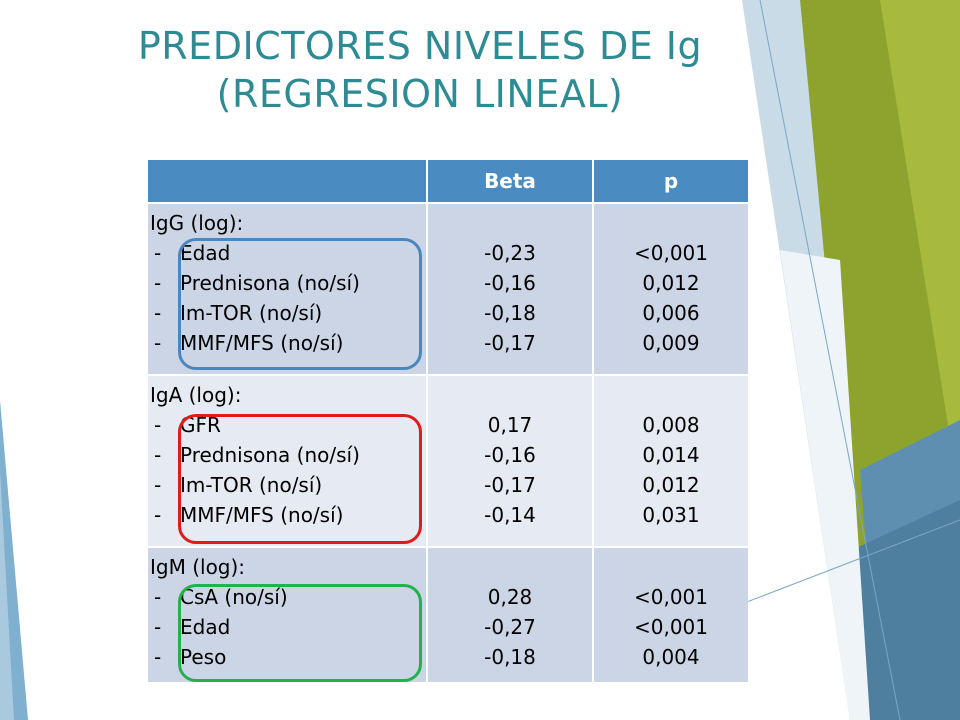  What do you see at coordinates (196, 395) in the screenshot?
I see `iga-heading: IgA (log):` at bounding box center [196, 395].